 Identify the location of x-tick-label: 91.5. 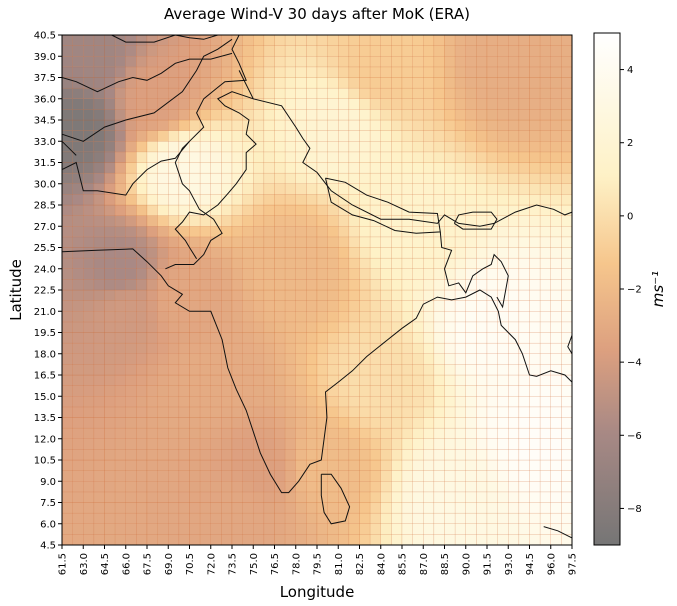
(488, 564).